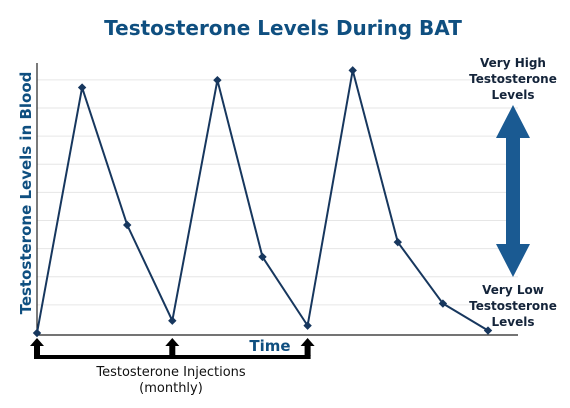 The image size is (570, 408). What do you see at coordinates (172, 357) in the screenshot?
I see `injection-bracket` at bounding box center [172, 357].